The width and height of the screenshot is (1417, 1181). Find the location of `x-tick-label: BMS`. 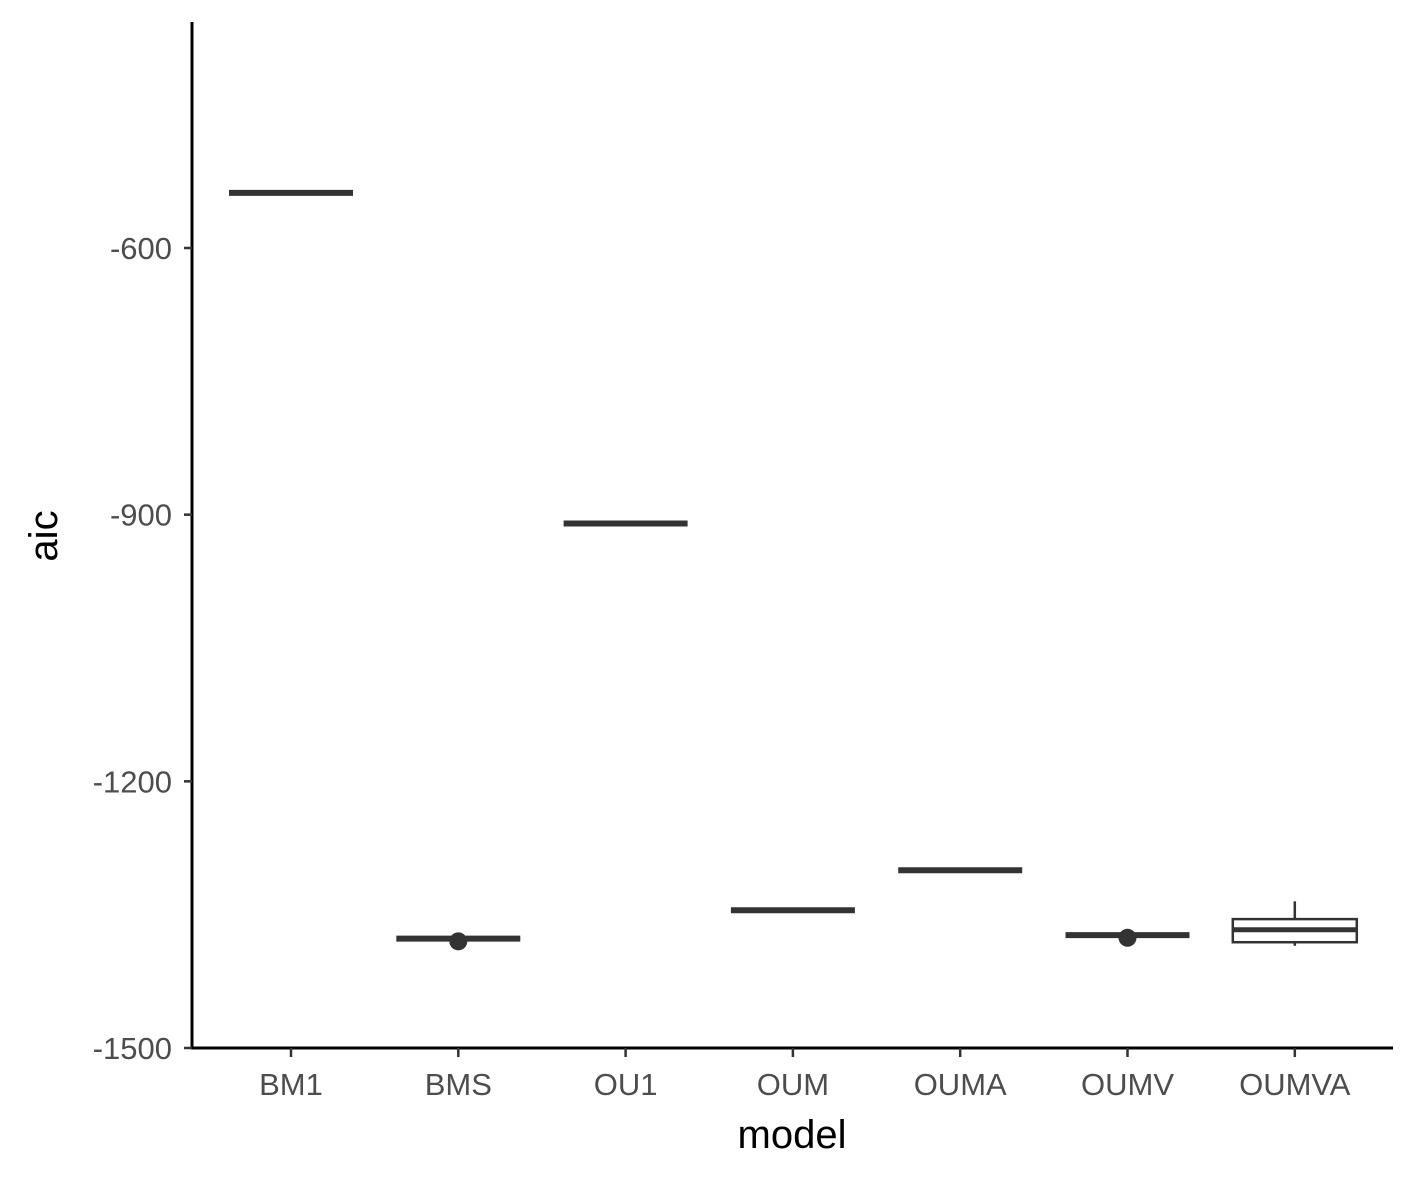

x-tick-label: BMS is located at coordinates (458, 1084).